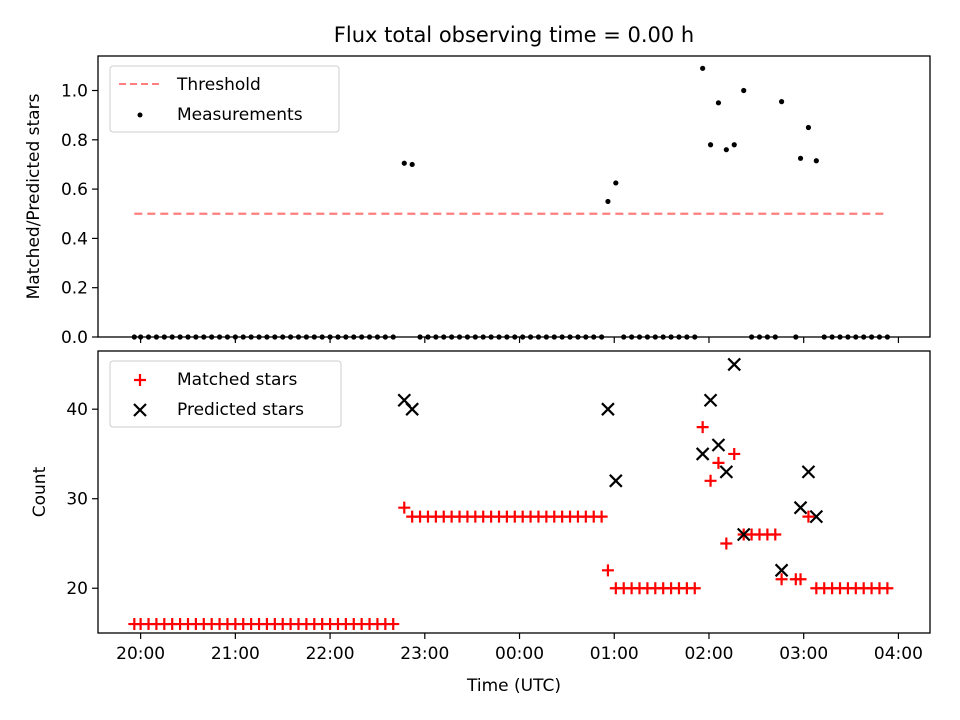 The width and height of the screenshot is (960, 720). Describe the element at coordinates (240, 115) in the screenshot. I see `legend-measurements-label: Measurements` at that location.